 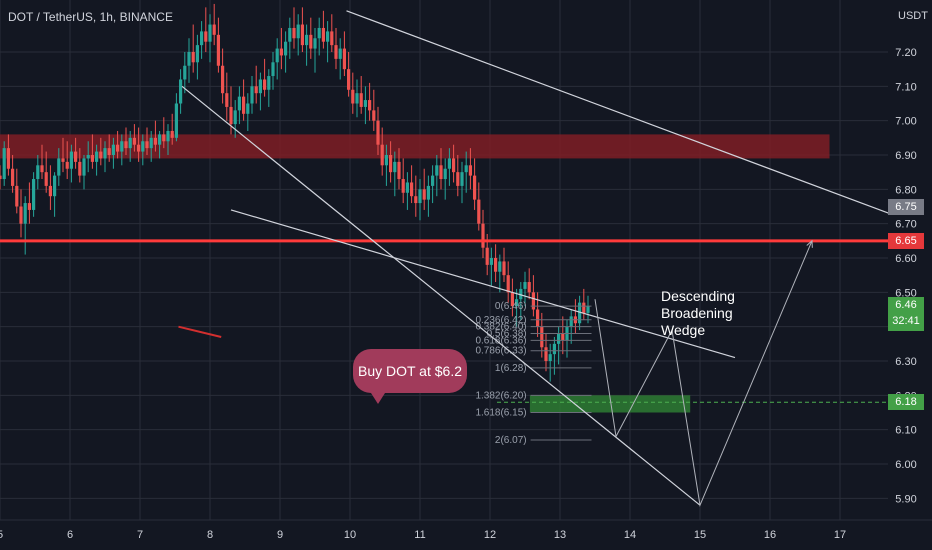 I want to click on x-tick-label: 5, so click(x=1, y=535).